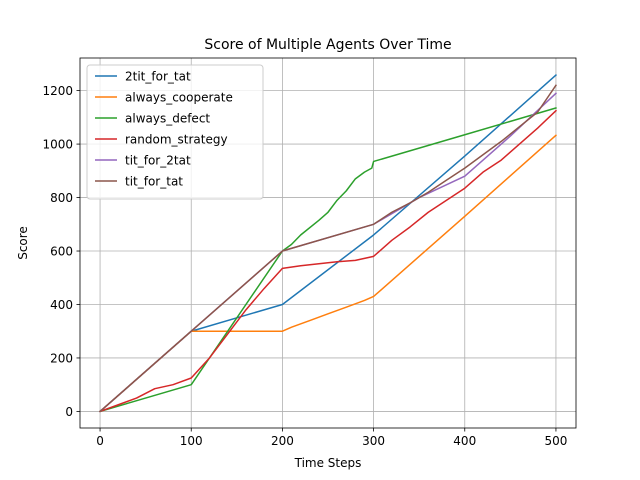  Describe the element at coordinates (57, 91) in the screenshot. I see `y-tick-label: 1200` at that location.